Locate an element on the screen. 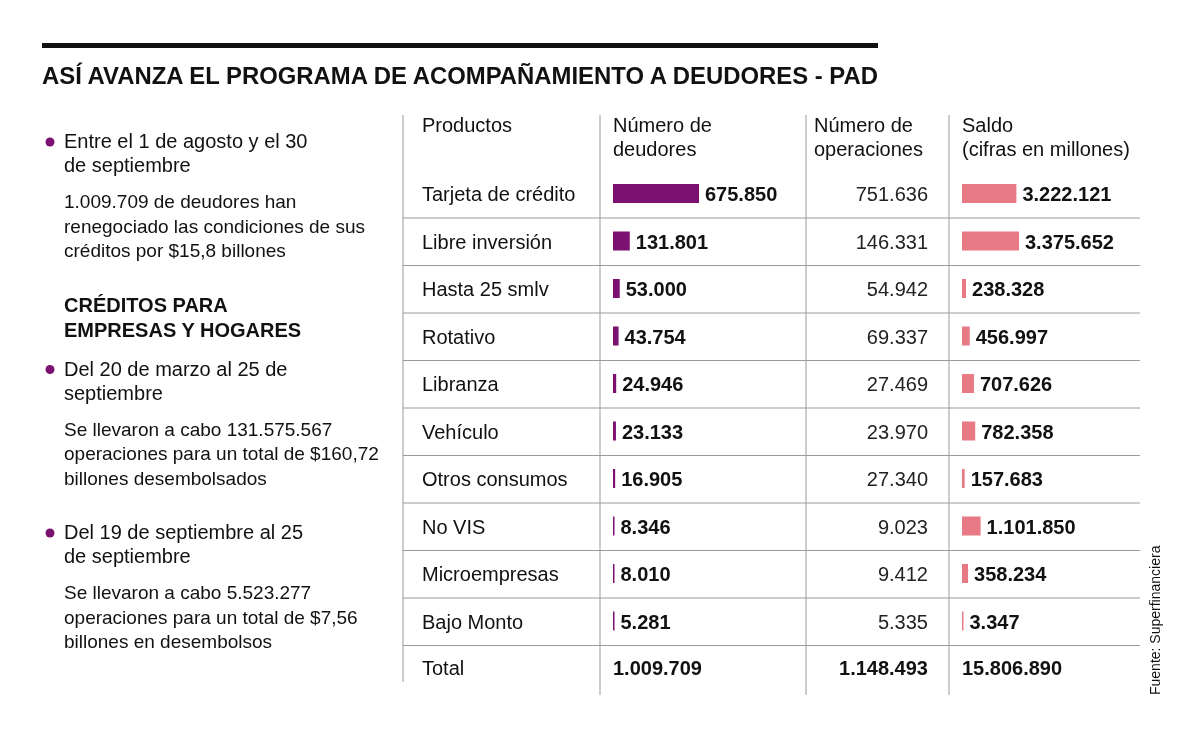  data-label: 23.970 is located at coordinates (897, 431).